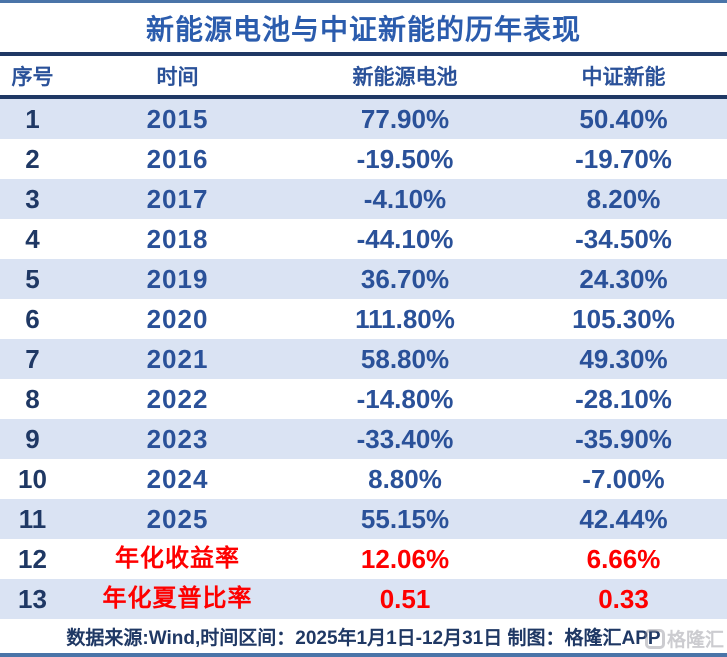  I want to click on cell-period: 2020, so click(177, 319).